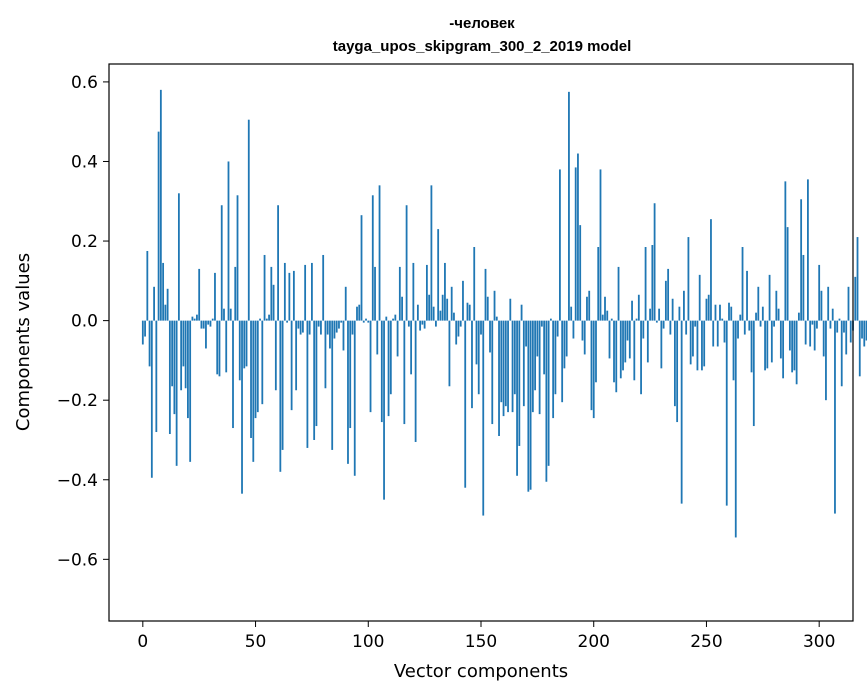 Image resolution: width=867 pixels, height=700 pixels. I want to click on y-tick-label: 0.6, so click(84, 83).